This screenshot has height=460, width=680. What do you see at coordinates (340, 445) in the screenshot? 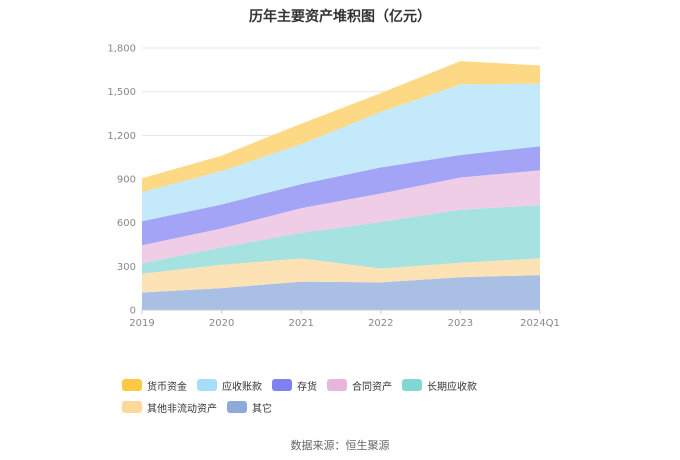
I see `data-source: 数据来源：恒生聚源` at bounding box center [340, 445].